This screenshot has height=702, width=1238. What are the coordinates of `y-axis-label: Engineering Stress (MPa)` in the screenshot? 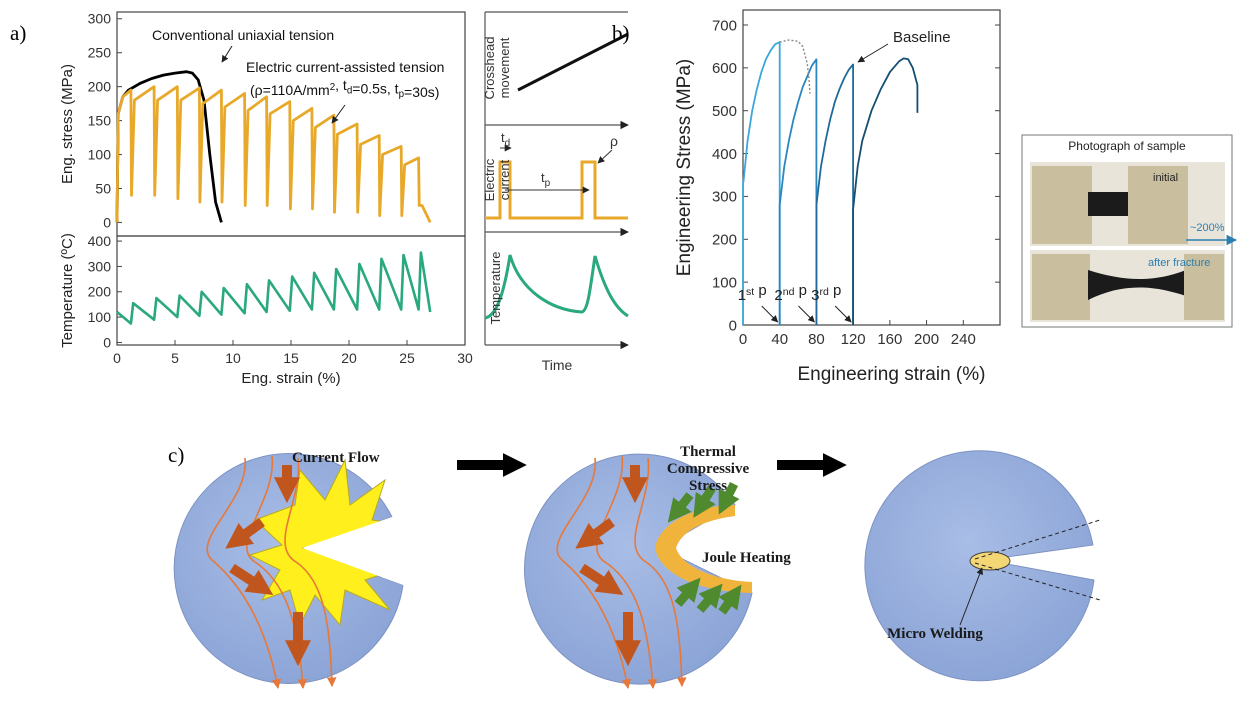 It's located at (684, 168).